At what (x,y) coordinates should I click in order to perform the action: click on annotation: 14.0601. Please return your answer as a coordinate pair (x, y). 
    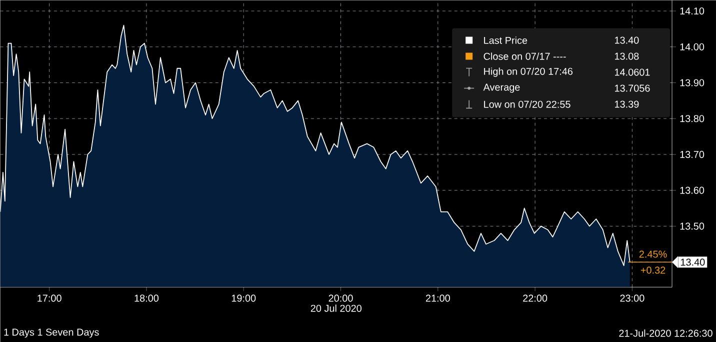
    Looking at the image, I should click on (632, 72).